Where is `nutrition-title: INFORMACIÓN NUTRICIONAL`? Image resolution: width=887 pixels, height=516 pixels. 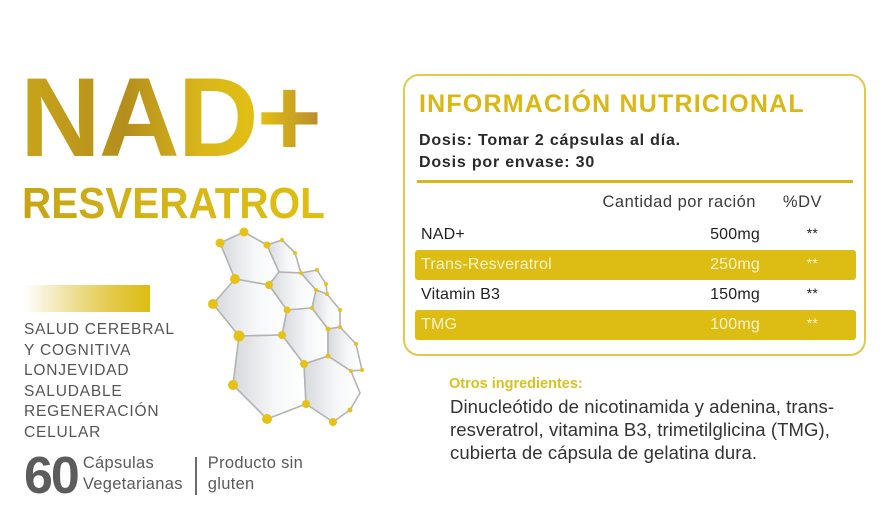 nutrition-title: INFORMACIÓN NUTRICIONAL is located at coordinates (612, 104).